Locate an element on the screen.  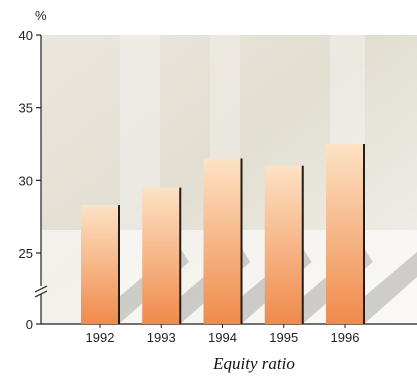
bar-1993 is located at coordinates (161, 255).